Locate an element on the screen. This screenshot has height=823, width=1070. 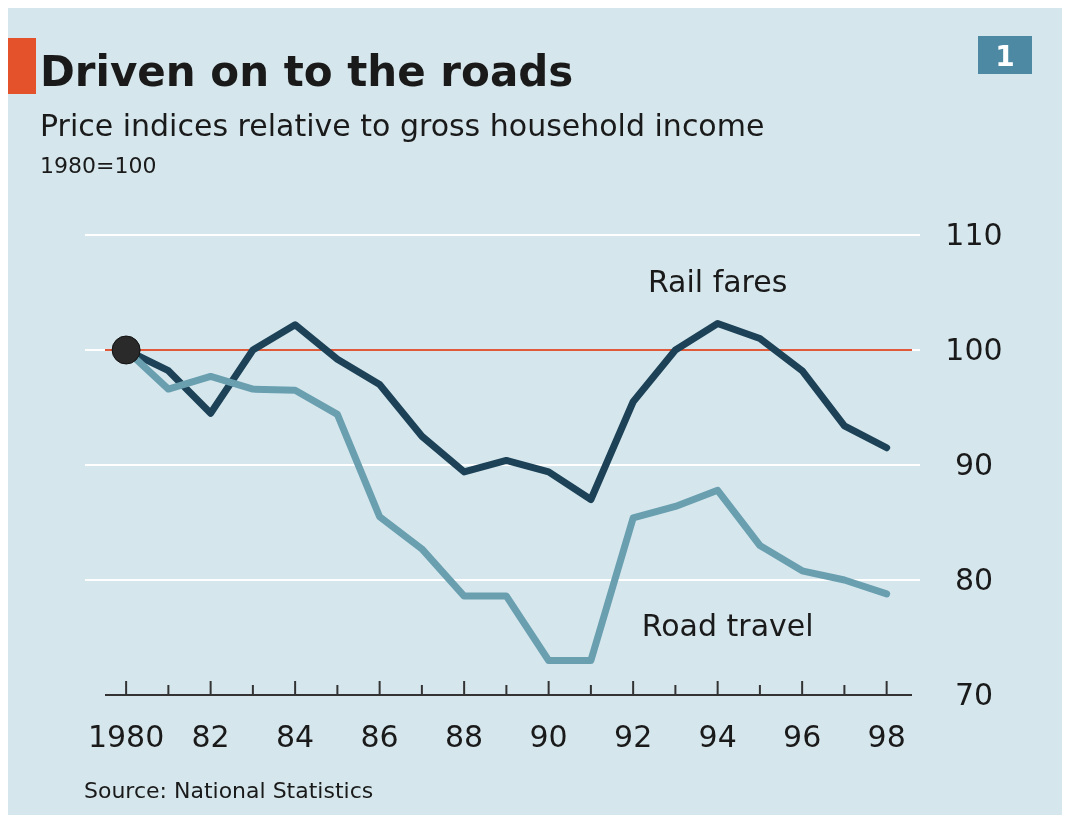
x-tick-label: 94 is located at coordinates (717, 736).